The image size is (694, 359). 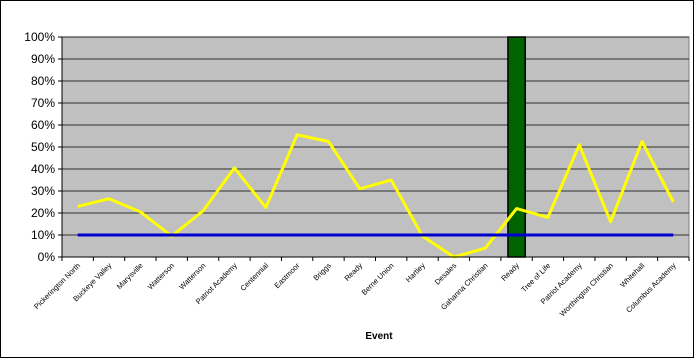 I want to click on x-tick-label: Pickerington North, so click(x=57, y=286).